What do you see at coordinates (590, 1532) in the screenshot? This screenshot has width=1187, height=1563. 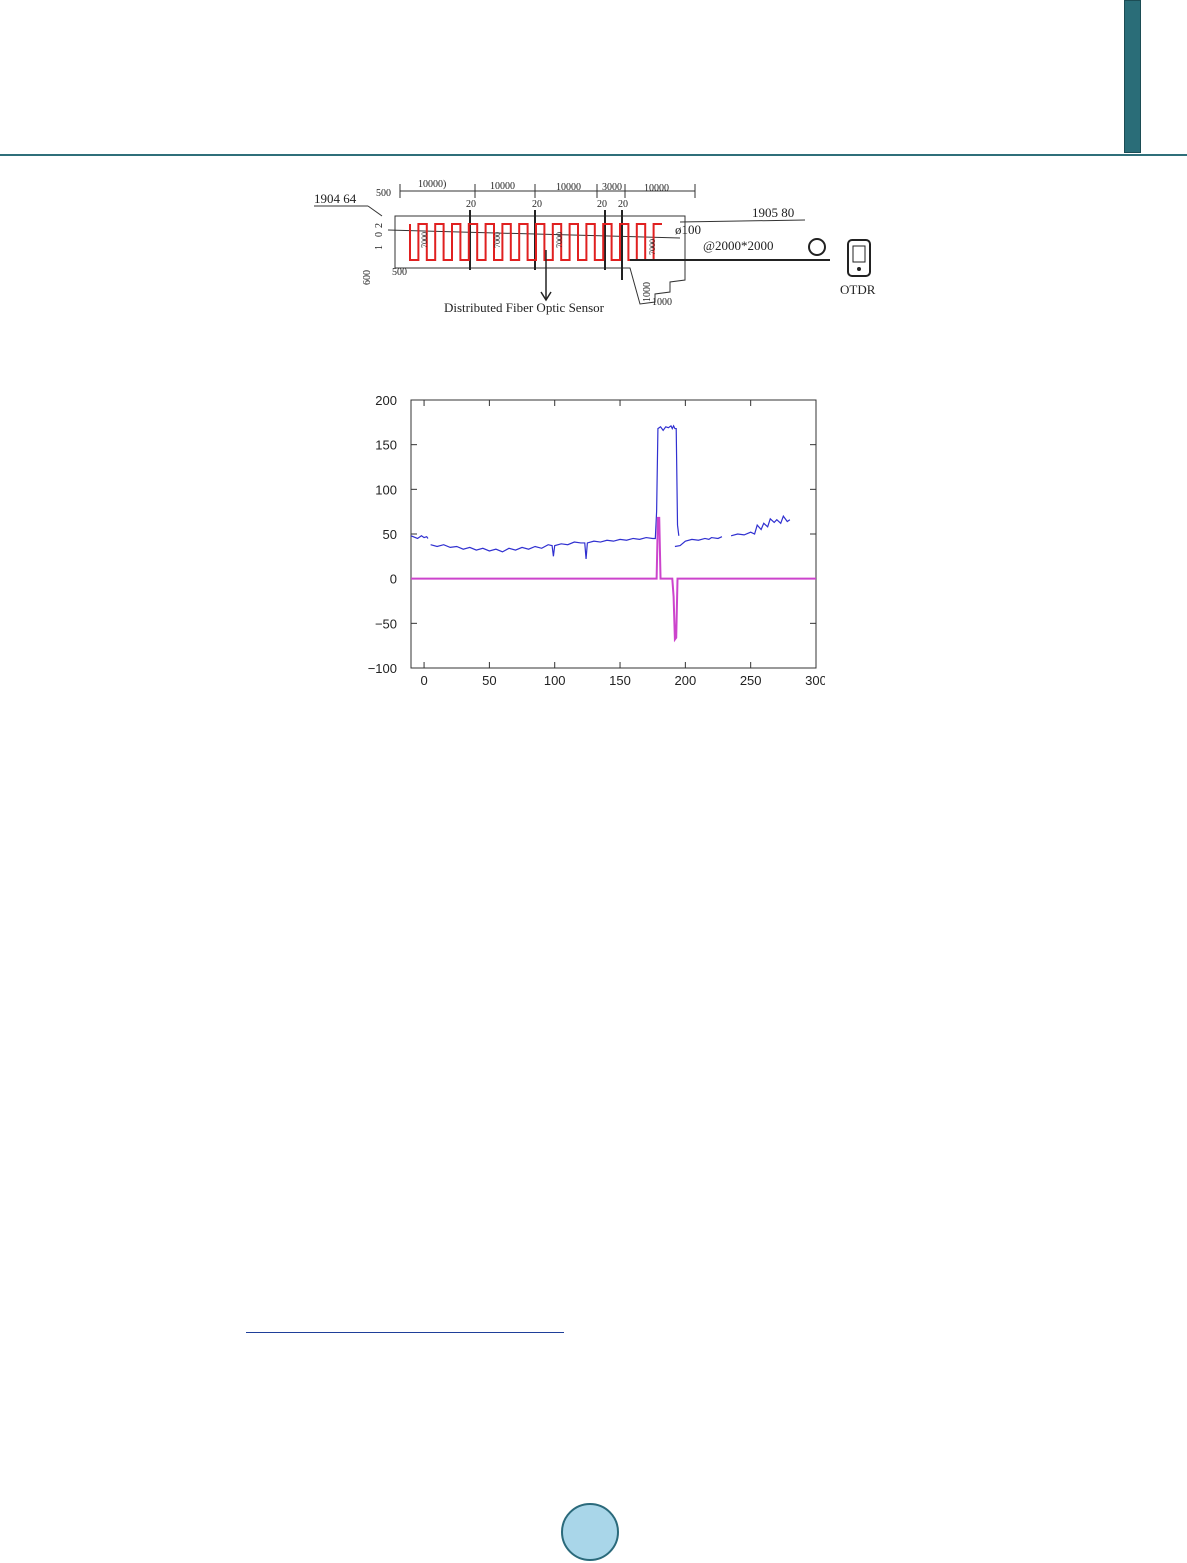 I see `page-number-badge` at bounding box center [590, 1532].